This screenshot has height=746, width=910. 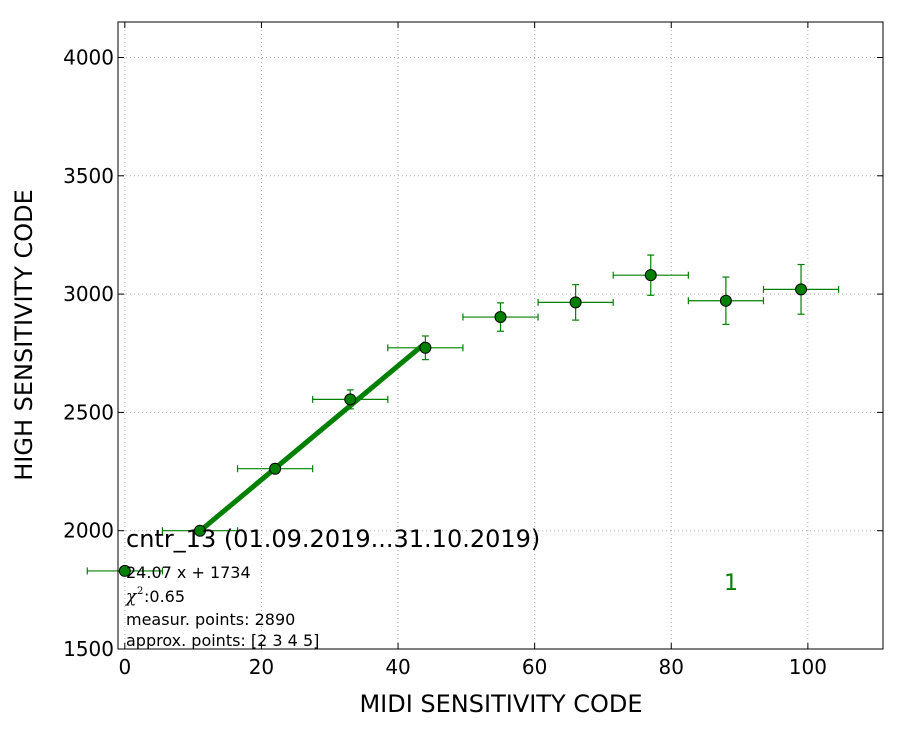 I want to click on x-tick-label: 0, so click(x=124, y=667).